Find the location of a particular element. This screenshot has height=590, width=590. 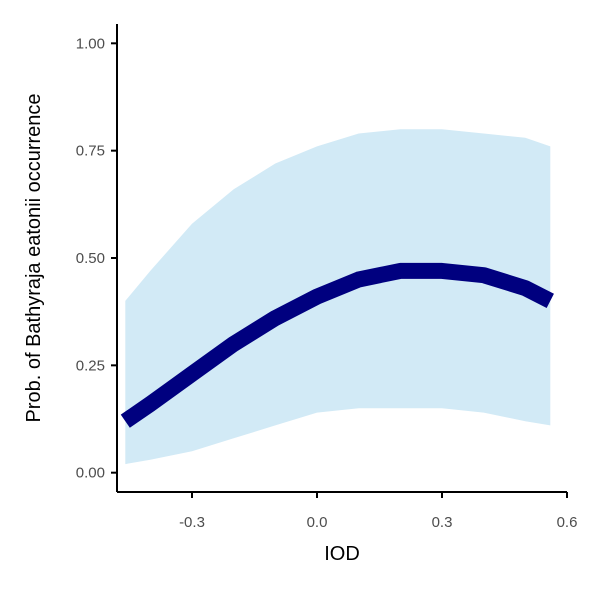

y-tick-label: 1.00 is located at coordinates (90, 43).